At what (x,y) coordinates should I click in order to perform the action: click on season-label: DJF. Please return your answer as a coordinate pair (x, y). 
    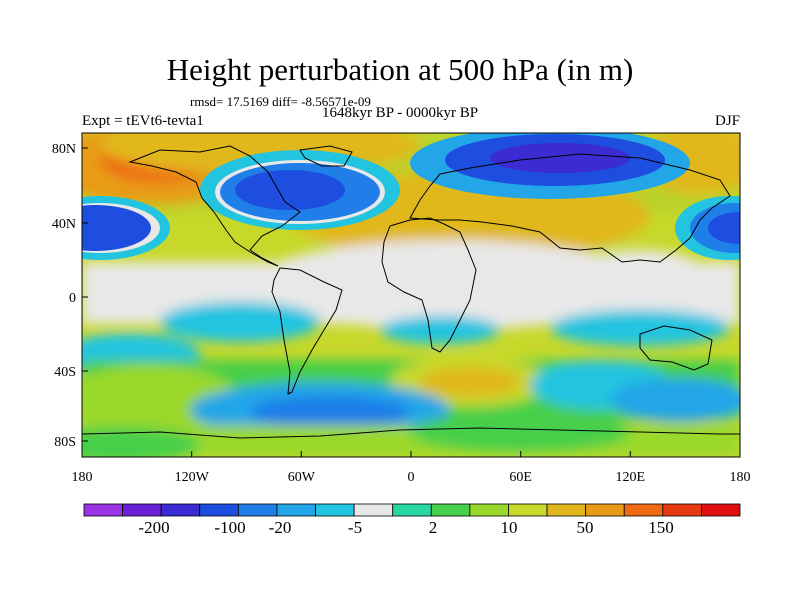
    Looking at the image, I should click on (727, 121).